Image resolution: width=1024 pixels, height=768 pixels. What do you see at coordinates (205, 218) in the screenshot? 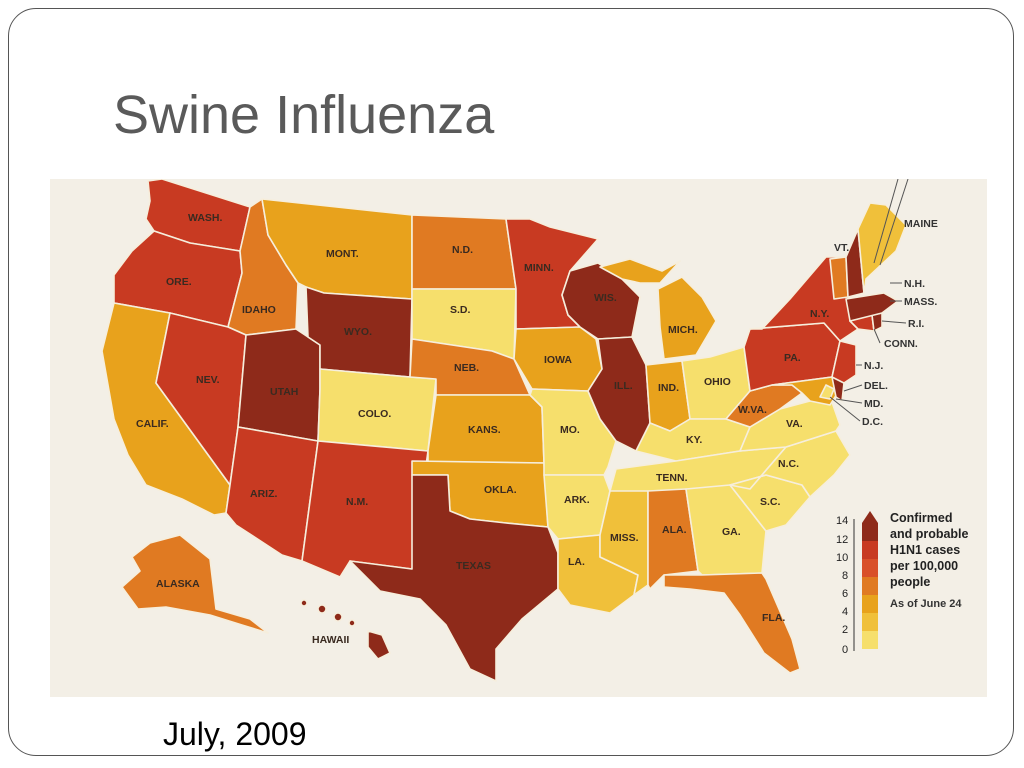
I see `label-wash: WASH.` at bounding box center [205, 218].